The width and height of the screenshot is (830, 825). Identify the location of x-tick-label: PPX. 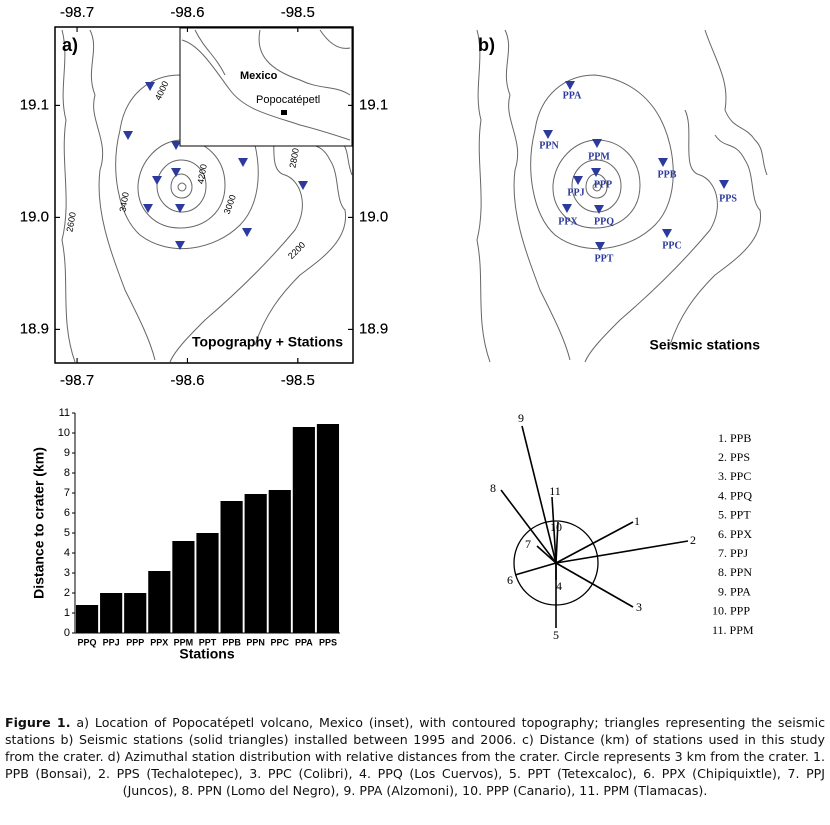
(159, 642).